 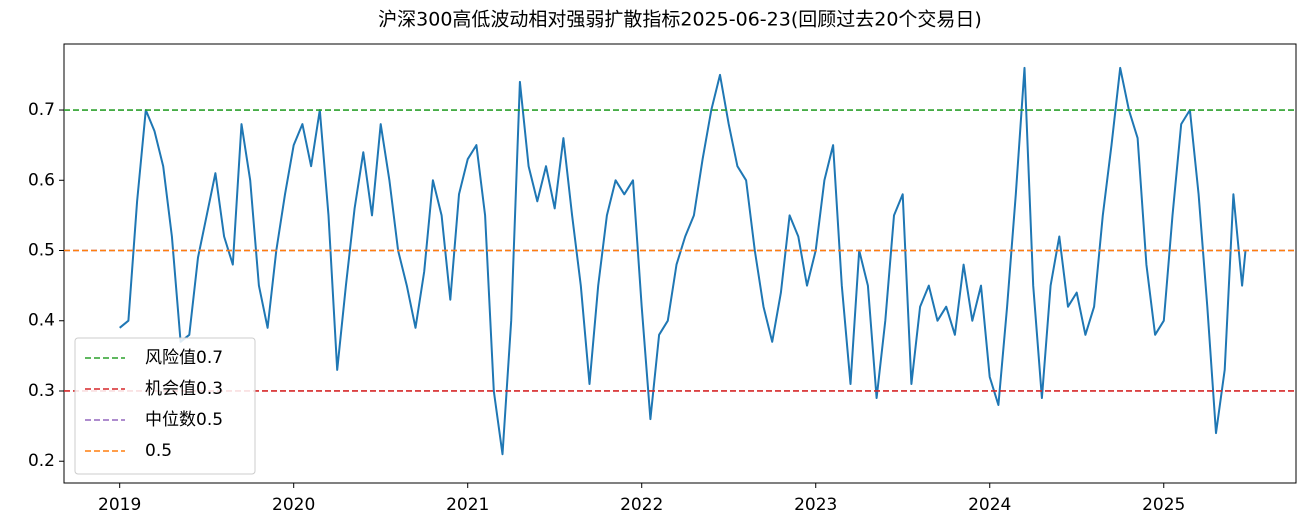 What do you see at coordinates (184, 389) in the screenshot?
I see `legend-label: 机会值0.3` at bounding box center [184, 389].